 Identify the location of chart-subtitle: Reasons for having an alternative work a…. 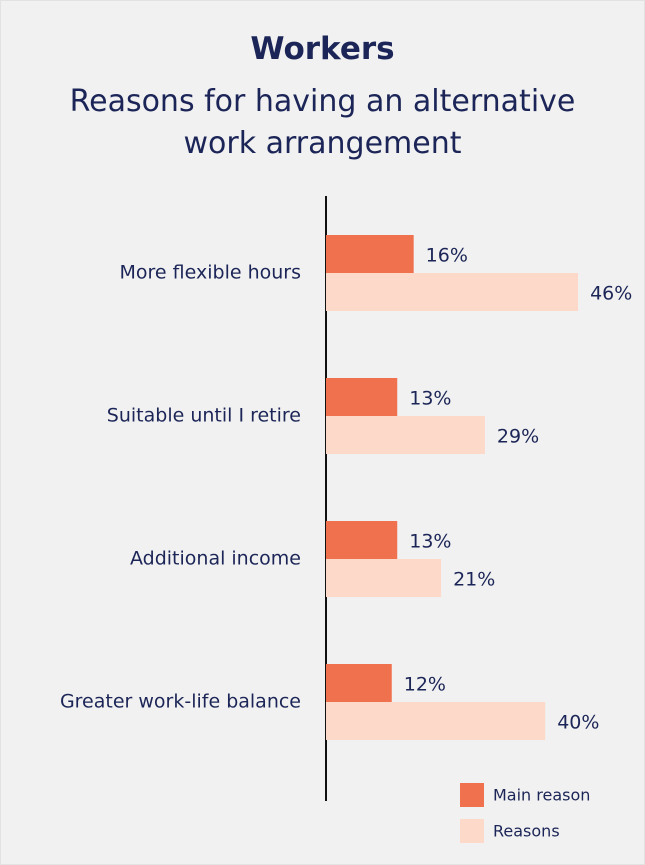
(322, 122).